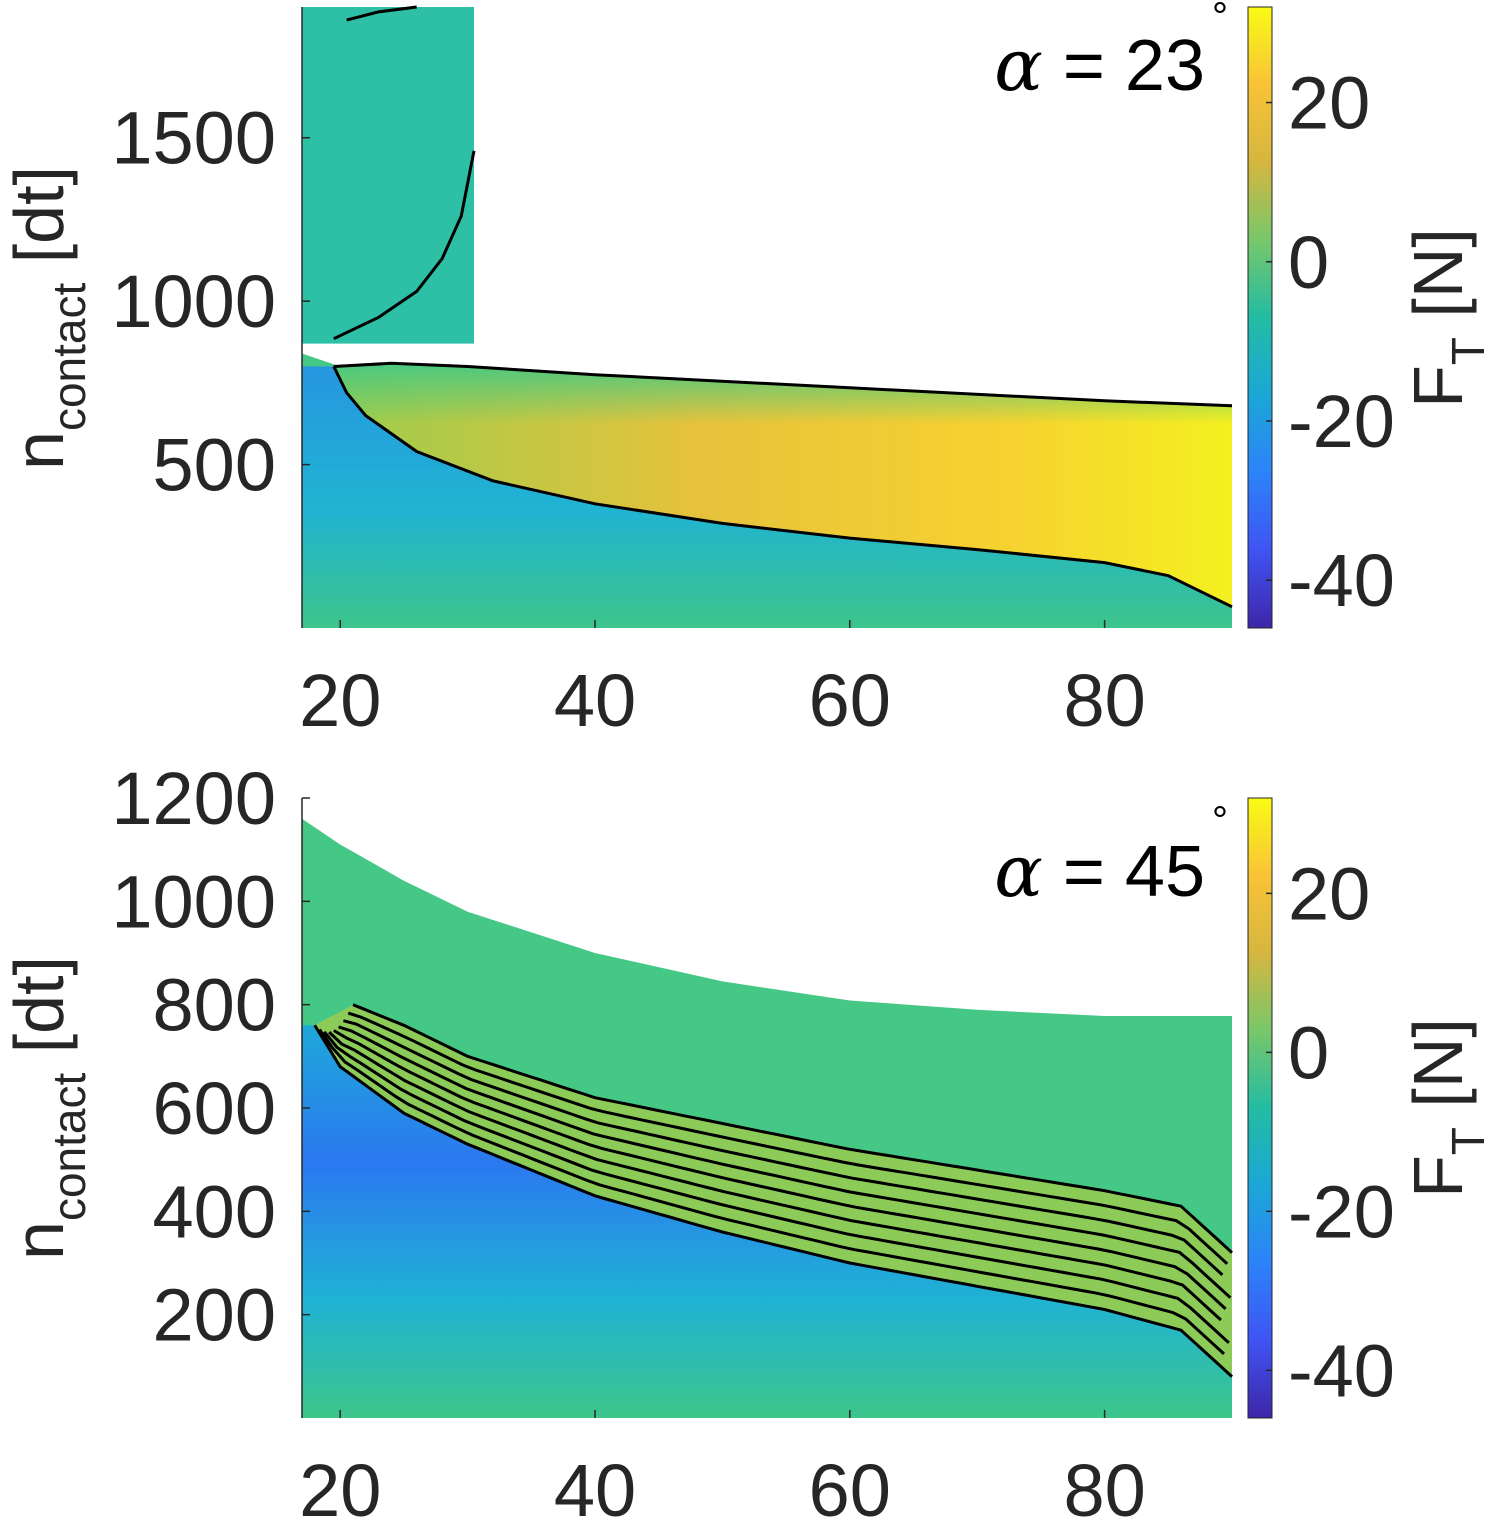  What do you see at coordinates (69, 1147) in the screenshot?
I see `bottom-y-label-sub: contact` at bounding box center [69, 1147].